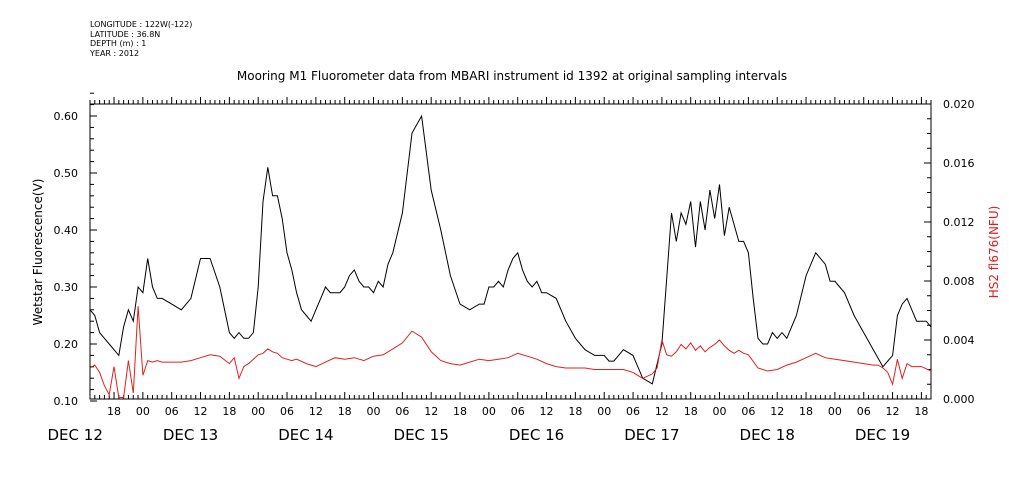  Describe the element at coordinates (882, 435) in the screenshot. I see `x-day-label: DEC 19` at that location.